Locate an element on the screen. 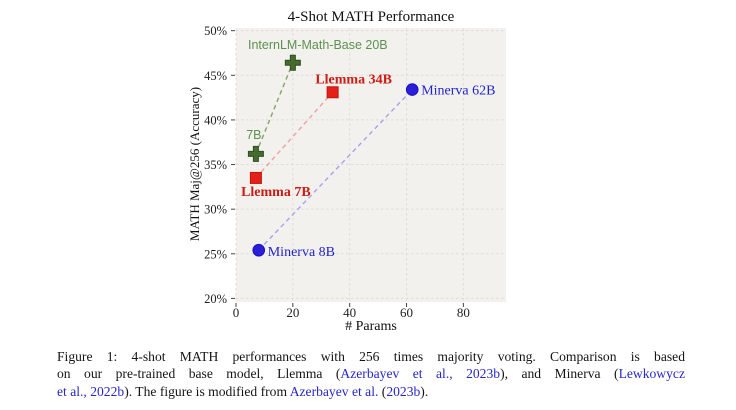 This screenshot has width=736, height=410. citation-link: Azerbayev et al., 2023b is located at coordinates (420, 374).